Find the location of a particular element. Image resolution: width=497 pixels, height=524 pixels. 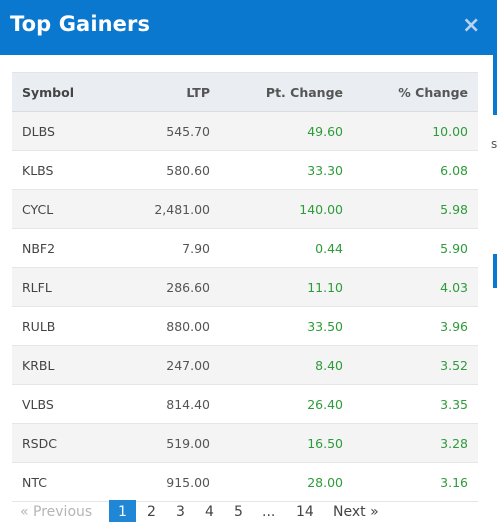

cell-pct-change: 5.90 is located at coordinates (415, 248).